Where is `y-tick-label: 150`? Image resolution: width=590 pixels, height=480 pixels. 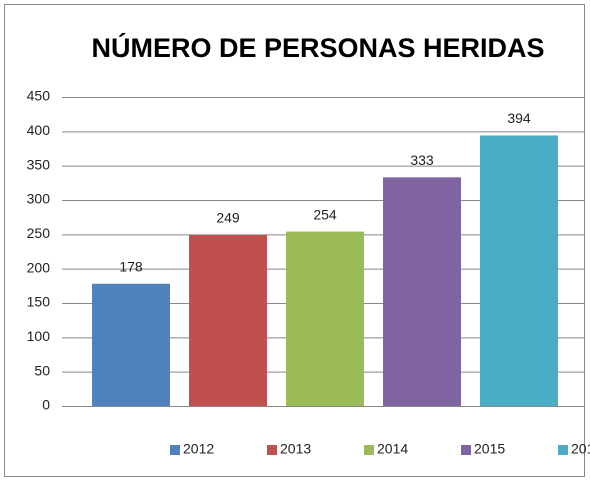
y-tick-label: 150 is located at coordinates (39, 302).